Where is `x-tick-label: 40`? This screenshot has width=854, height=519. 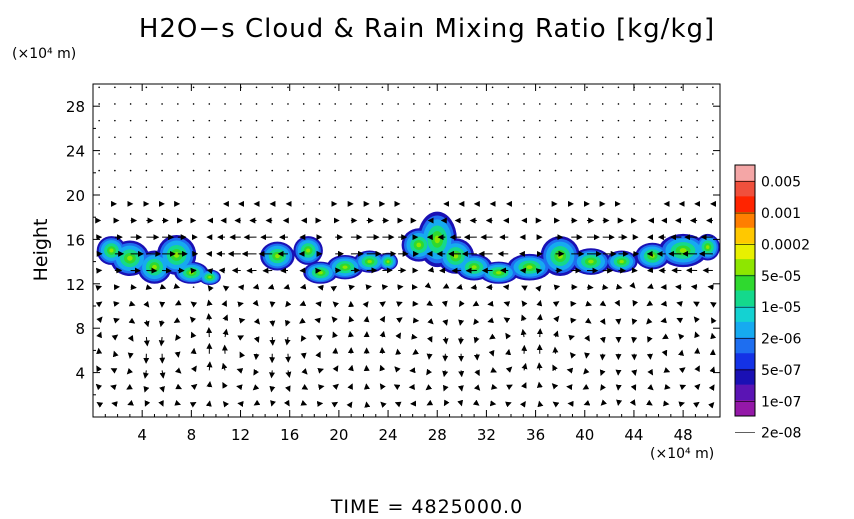
x-tick-label: 40 is located at coordinates (584, 435).